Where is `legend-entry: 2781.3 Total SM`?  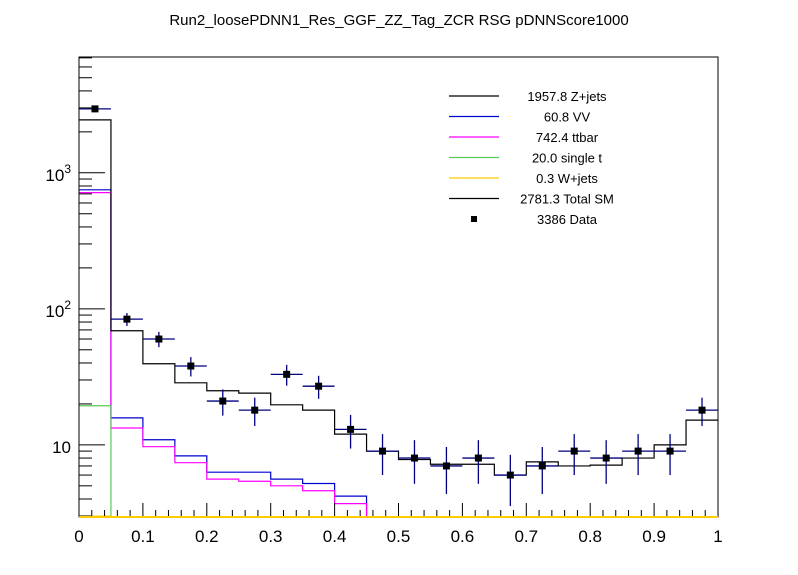
legend-entry: 2781.3 Total SM is located at coordinates (531, 199).